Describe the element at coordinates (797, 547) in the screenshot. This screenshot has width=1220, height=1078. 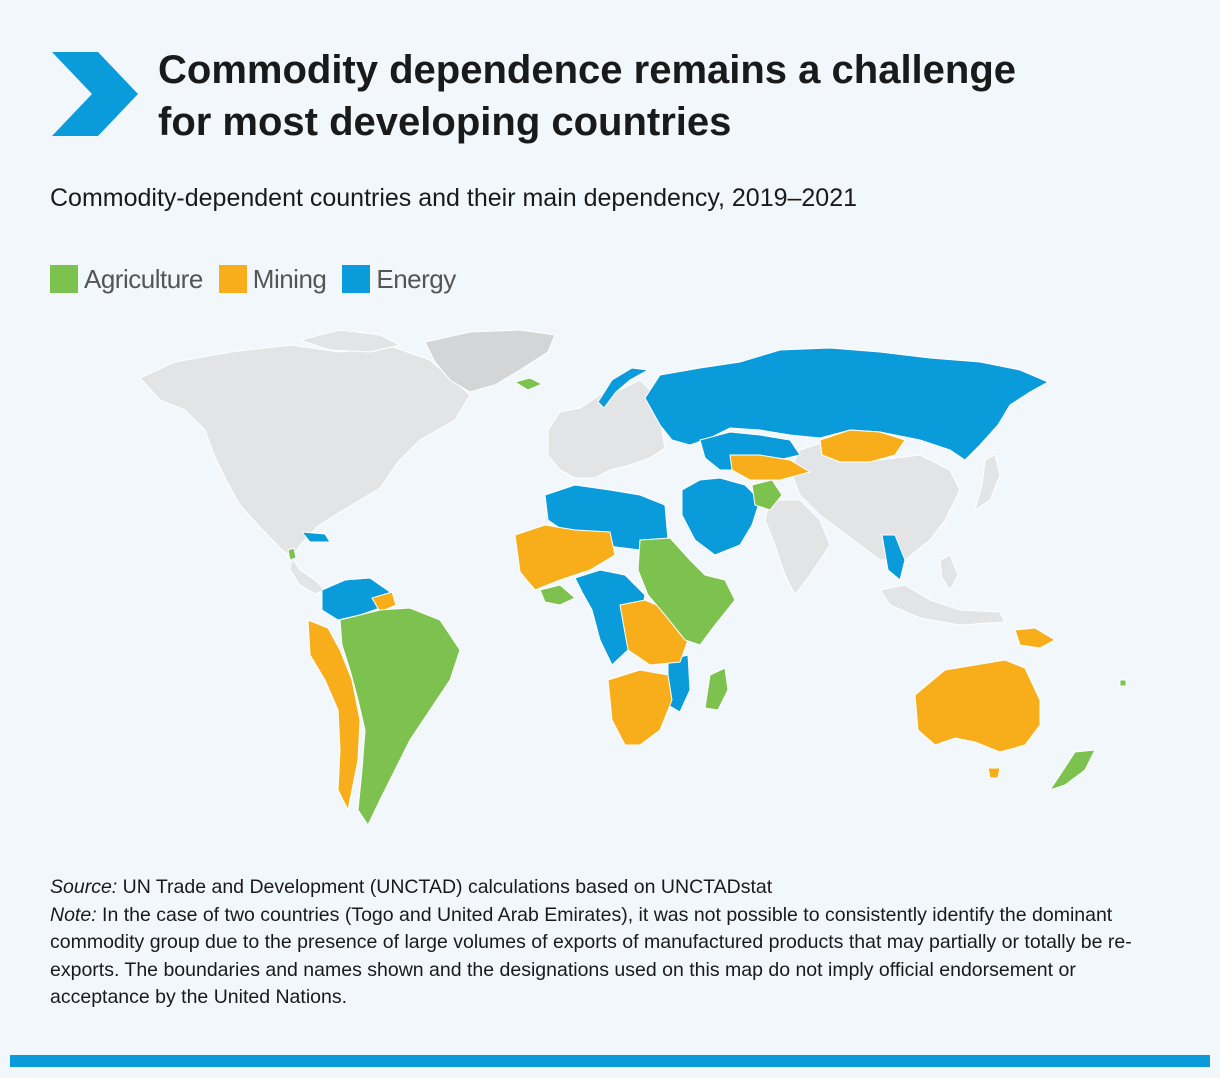
I see `region-india` at that location.